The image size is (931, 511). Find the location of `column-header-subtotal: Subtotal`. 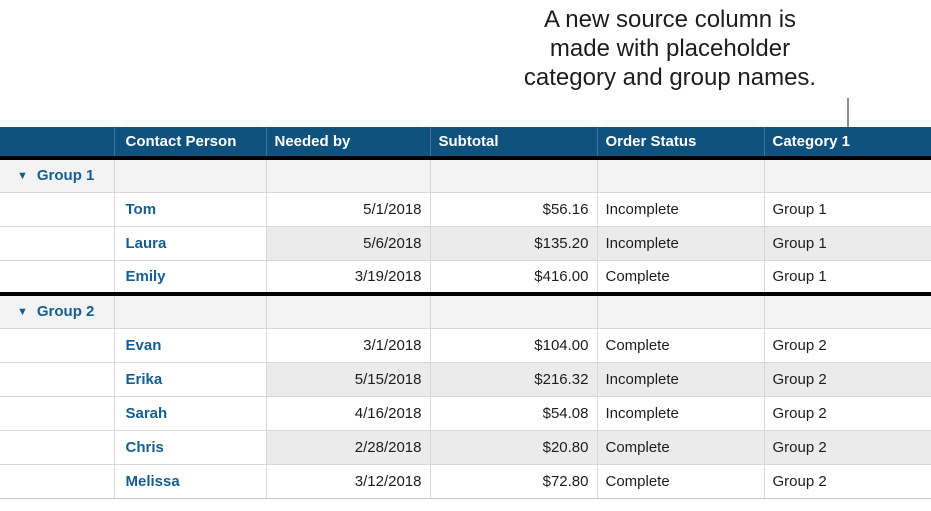

column-header-subtotal: Subtotal is located at coordinates (513, 143).